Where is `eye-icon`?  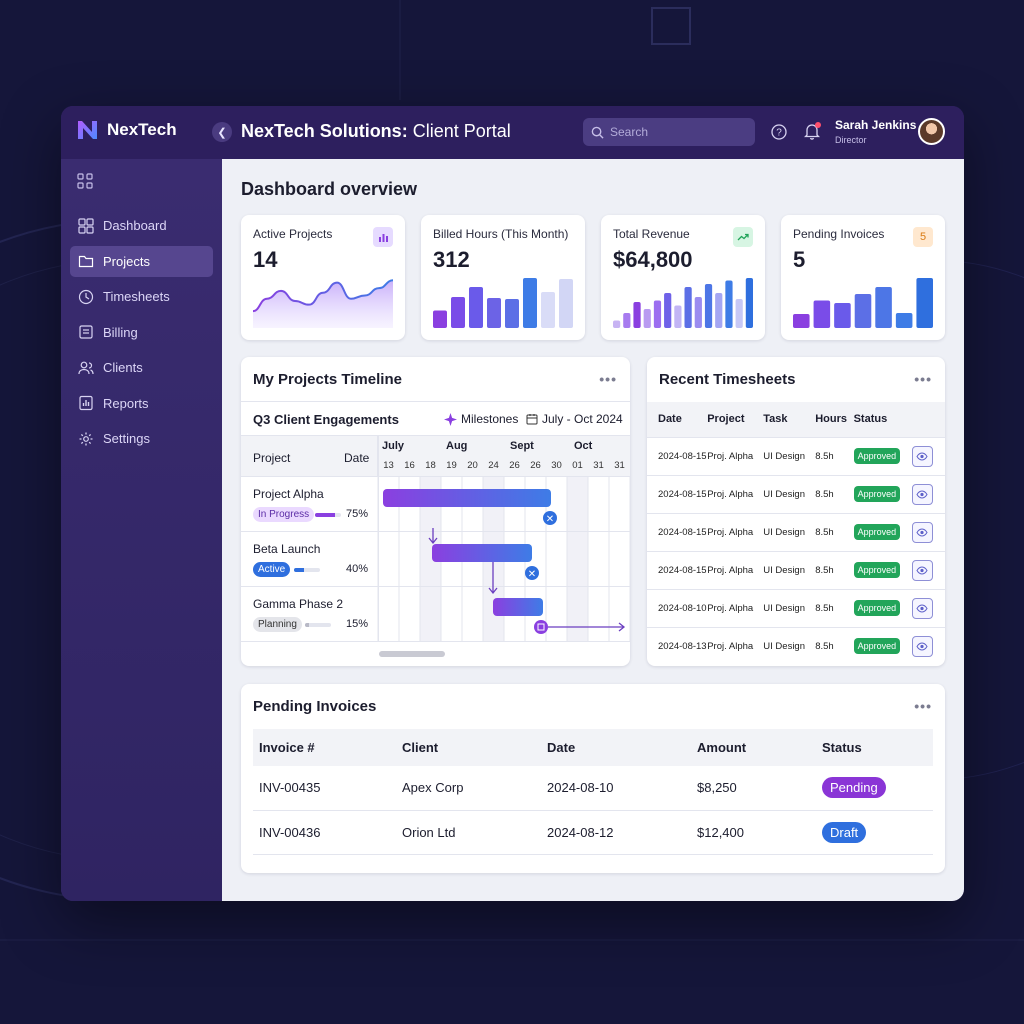 eye-icon is located at coordinates (922, 494).